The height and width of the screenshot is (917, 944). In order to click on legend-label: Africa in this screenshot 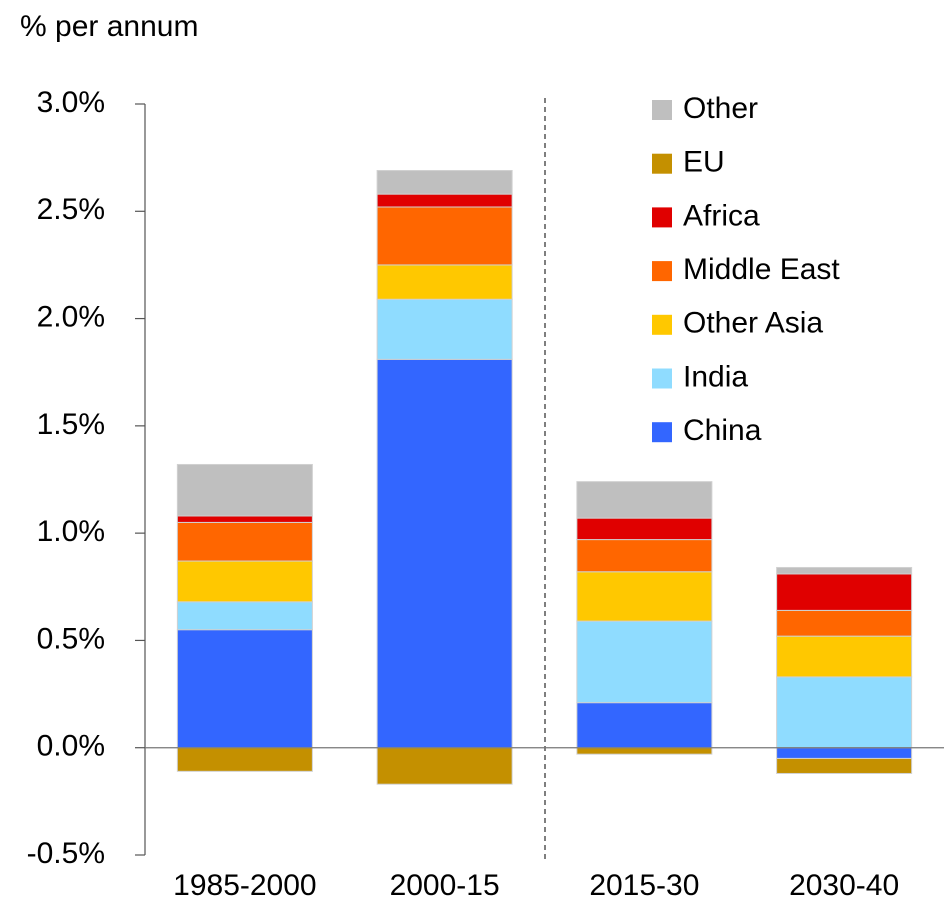, I will do `click(721, 215)`.